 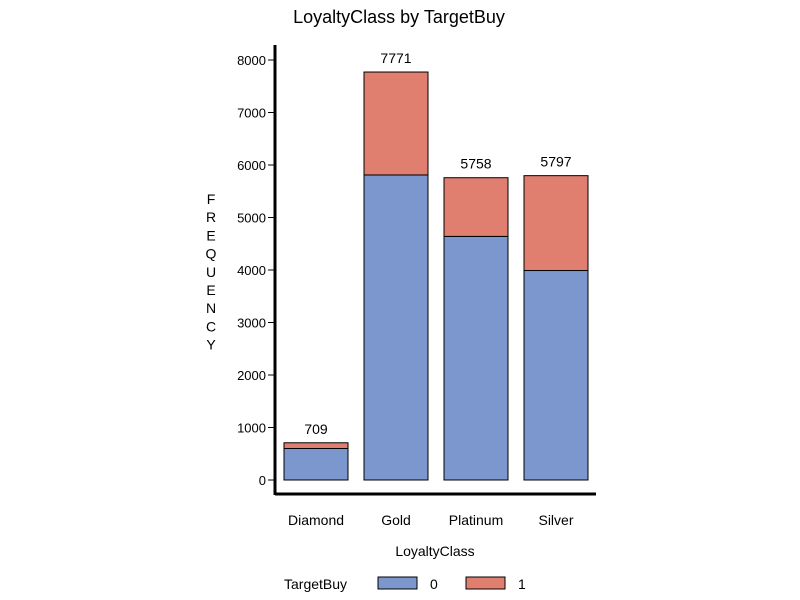 I want to click on legend: TargetBuy 0 1, so click(x=405, y=584).